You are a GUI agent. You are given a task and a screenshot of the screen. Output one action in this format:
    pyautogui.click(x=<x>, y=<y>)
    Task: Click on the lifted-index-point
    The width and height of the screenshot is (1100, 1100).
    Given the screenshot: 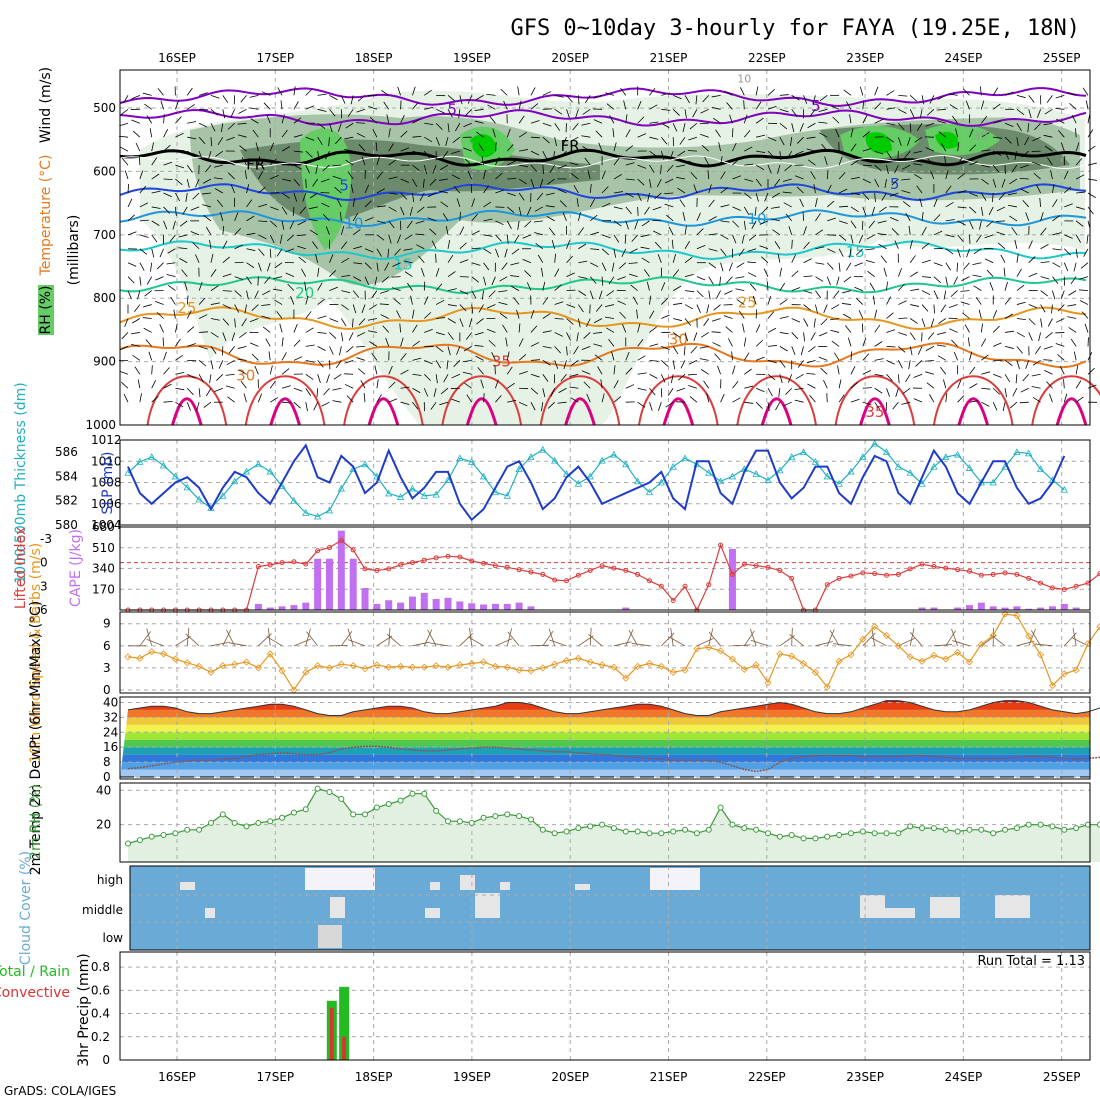 What is the action you would take?
    pyautogui.click(x=519, y=570)
    